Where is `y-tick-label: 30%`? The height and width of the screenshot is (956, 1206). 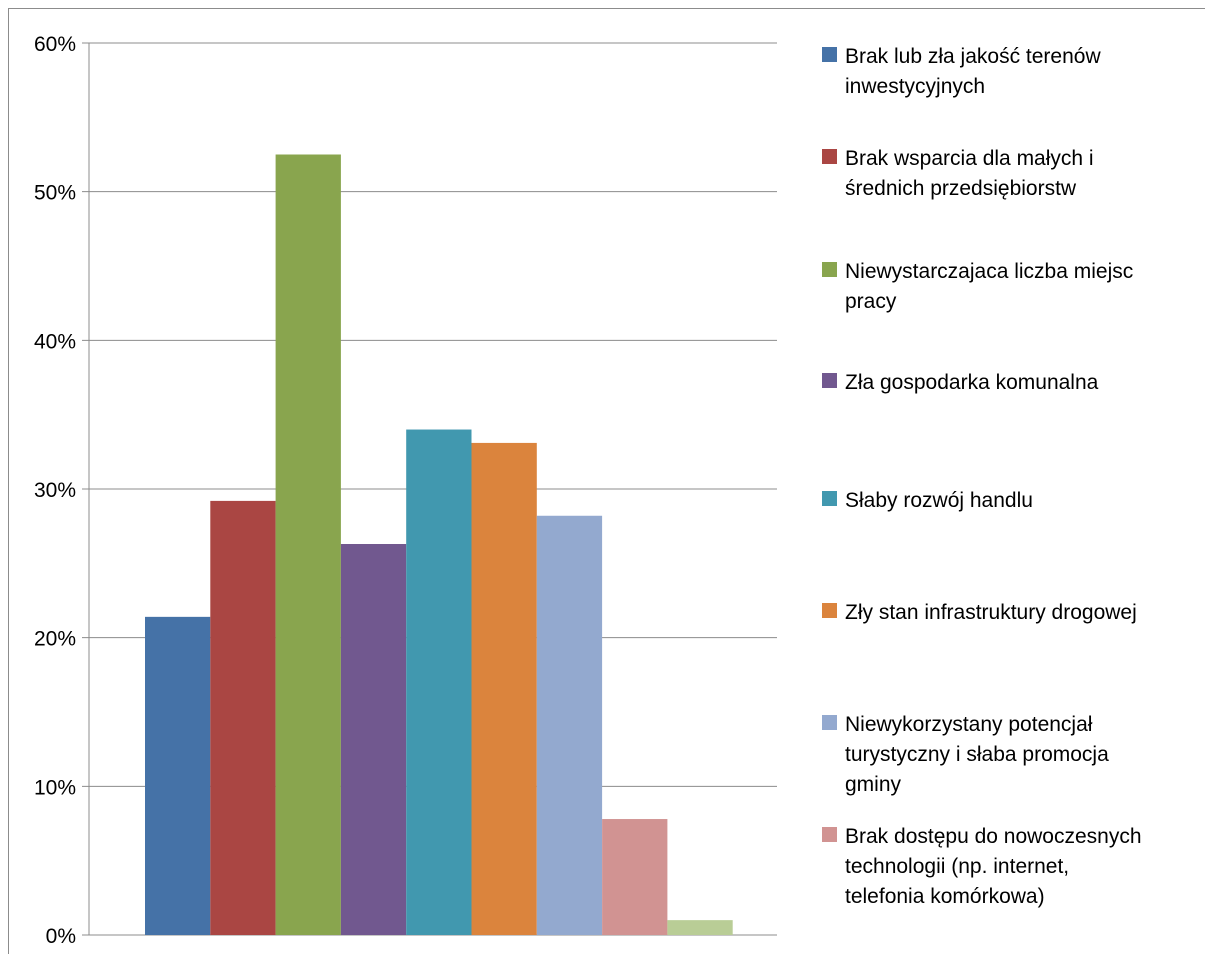
y-tick-label: 30% is located at coordinates (55, 490).